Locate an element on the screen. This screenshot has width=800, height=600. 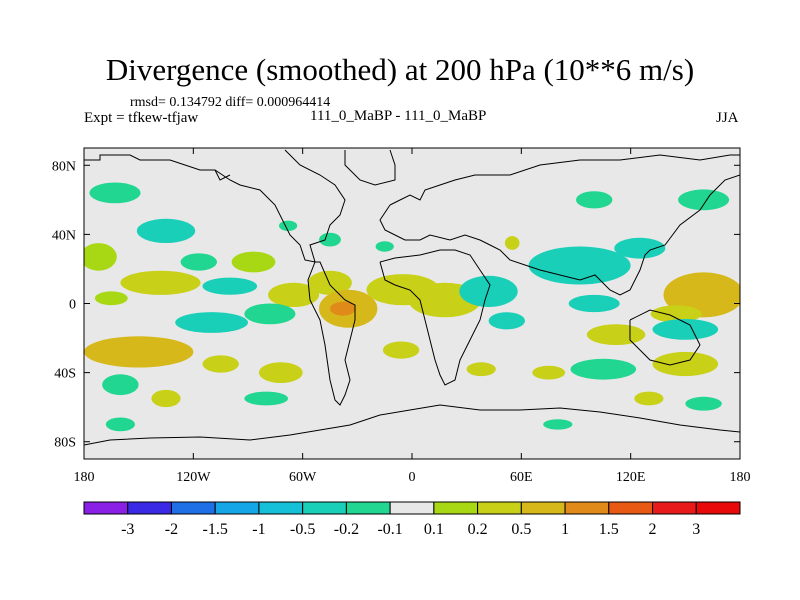
colorbar-label-2: -1.5 is located at coordinates (215, 529).